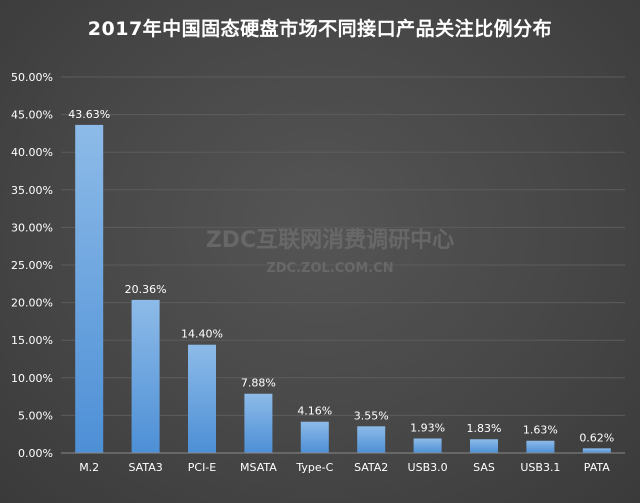 The height and width of the screenshot is (503, 640). What do you see at coordinates (146, 289) in the screenshot?
I see `data-label: 20.36%` at bounding box center [146, 289].